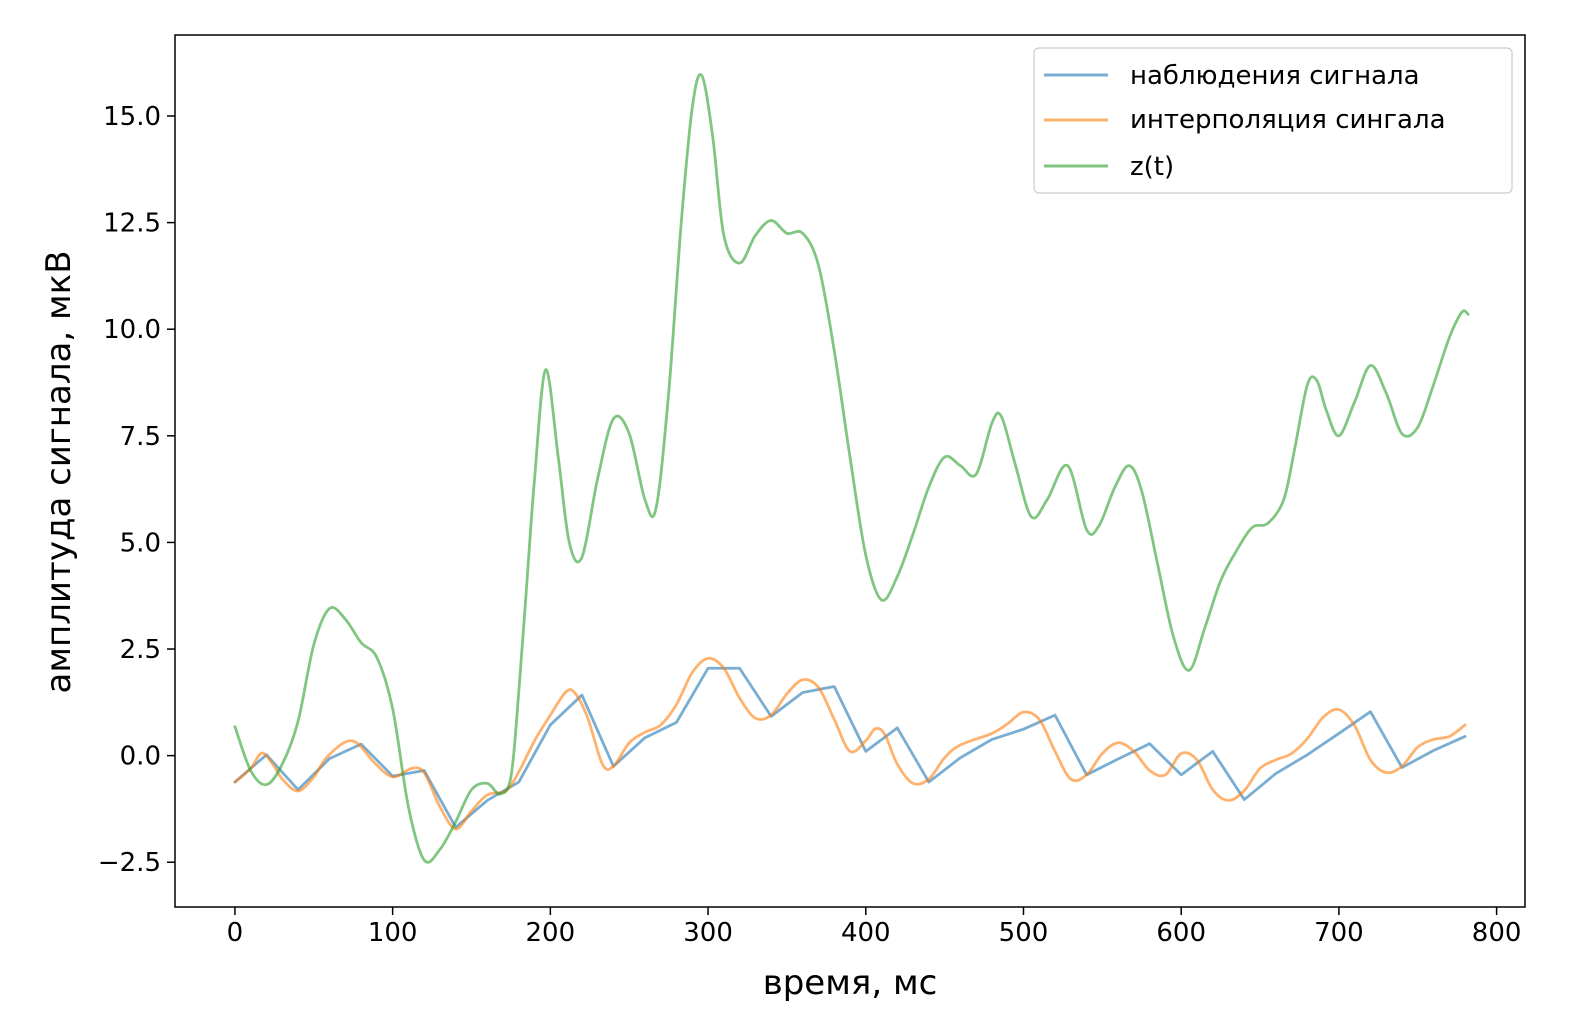 Image resolution: width=1590 pixels, height=1016 pixels. Describe the element at coordinates (1152, 167) in the screenshot. I see `legend-label-z: z(t)` at that location.